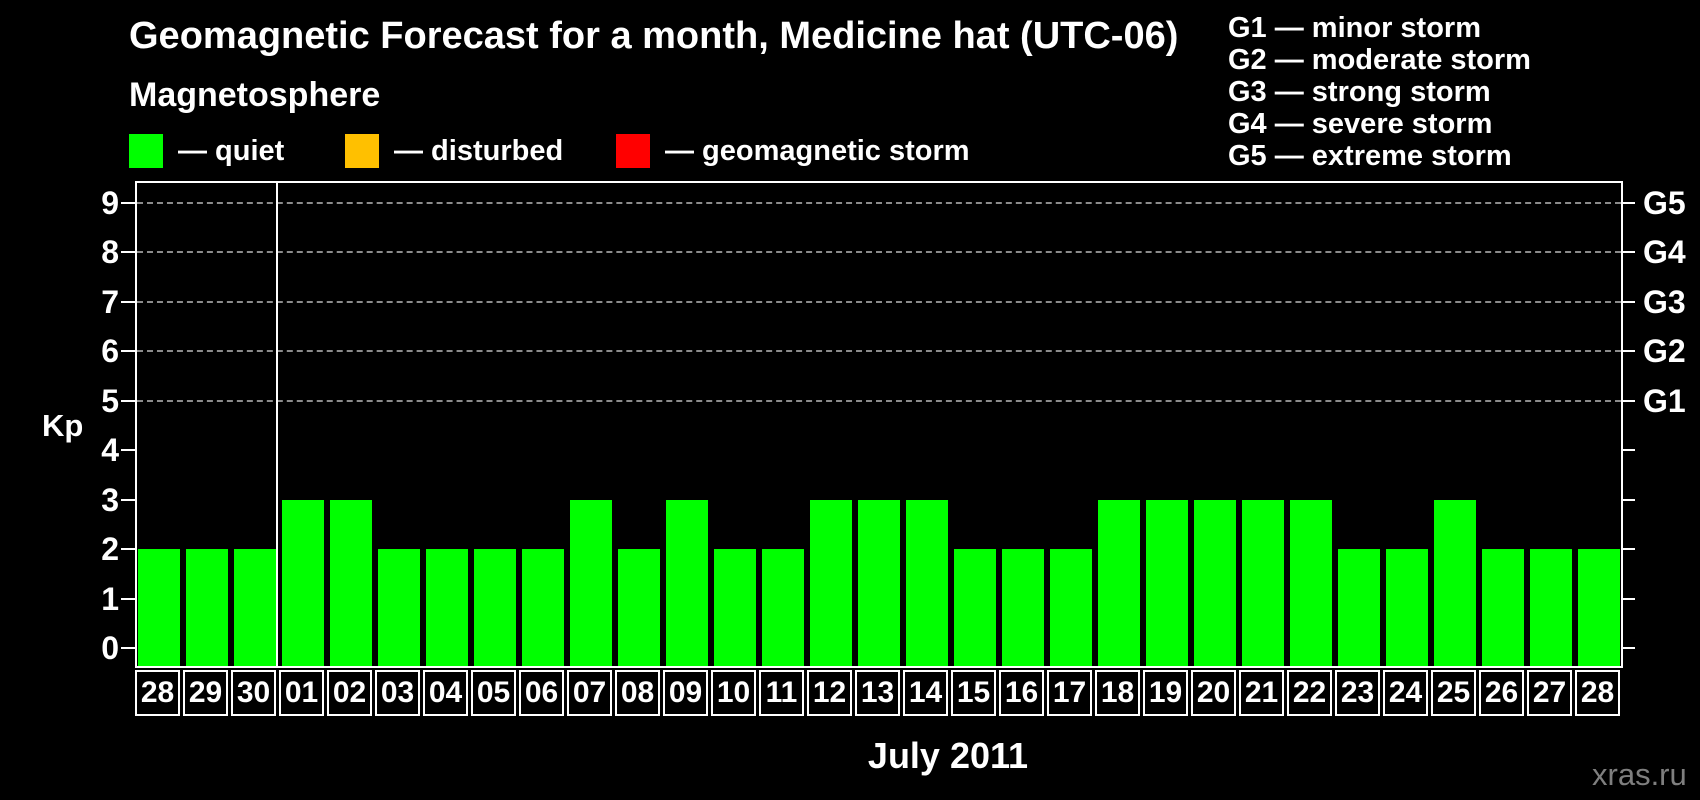  What do you see at coordinates (1354, 28) in the screenshot?
I see `g-scale-line: G1 — minor storm` at bounding box center [1354, 28].